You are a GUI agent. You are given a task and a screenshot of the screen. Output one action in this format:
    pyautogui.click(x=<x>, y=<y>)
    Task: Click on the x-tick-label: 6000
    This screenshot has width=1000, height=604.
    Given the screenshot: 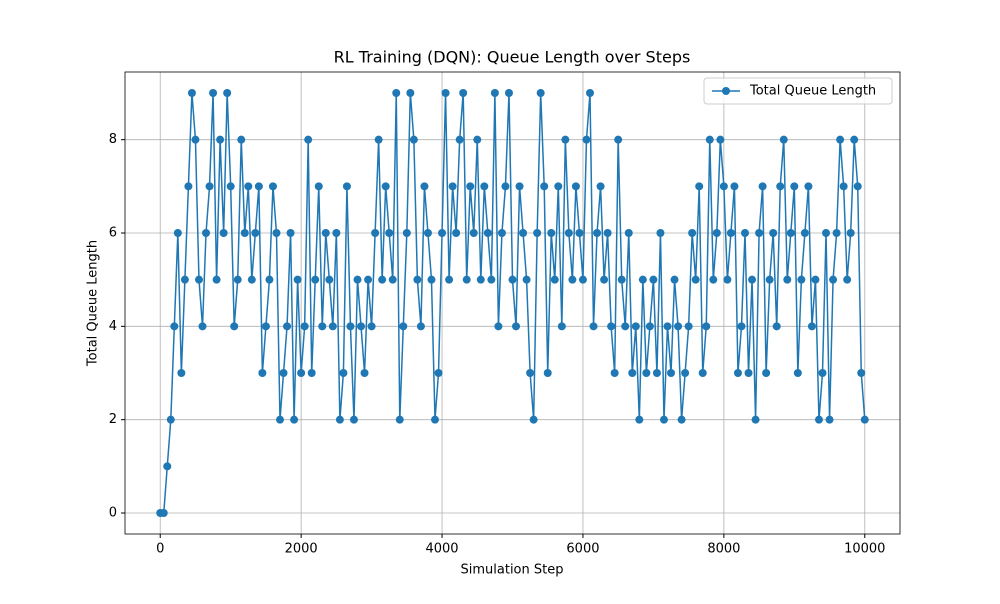 What is the action you would take?
    pyautogui.click(x=582, y=549)
    